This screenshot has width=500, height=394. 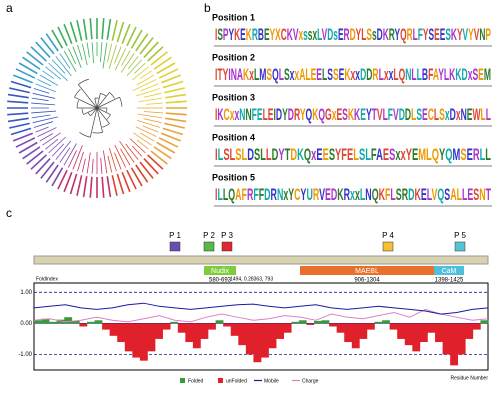 I want to click on motif-label: P 1, so click(x=175, y=235).